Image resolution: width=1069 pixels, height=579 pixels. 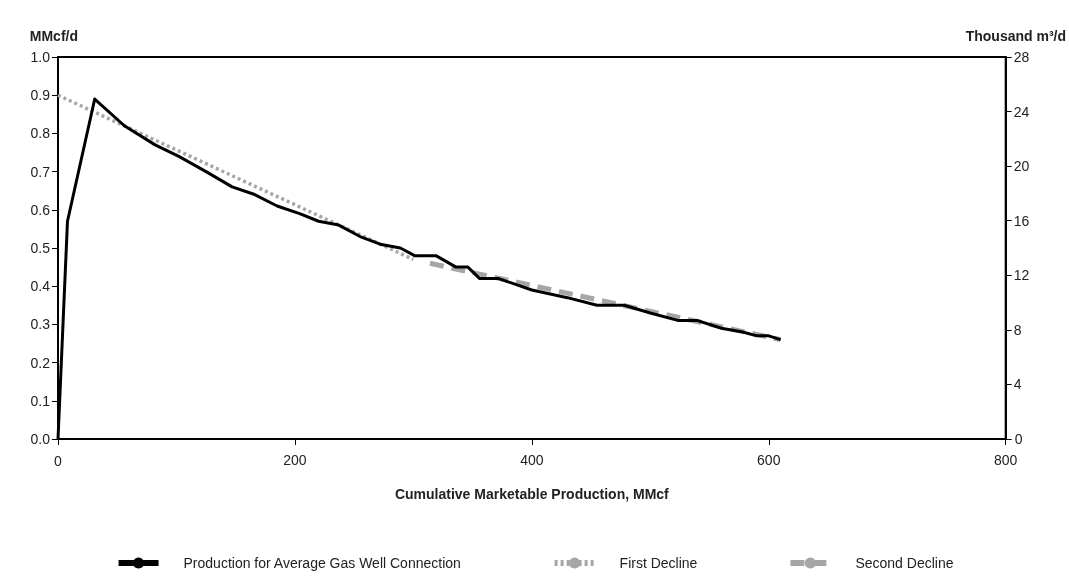 I want to click on x-tick-label: 0, so click(x=58, y=461).